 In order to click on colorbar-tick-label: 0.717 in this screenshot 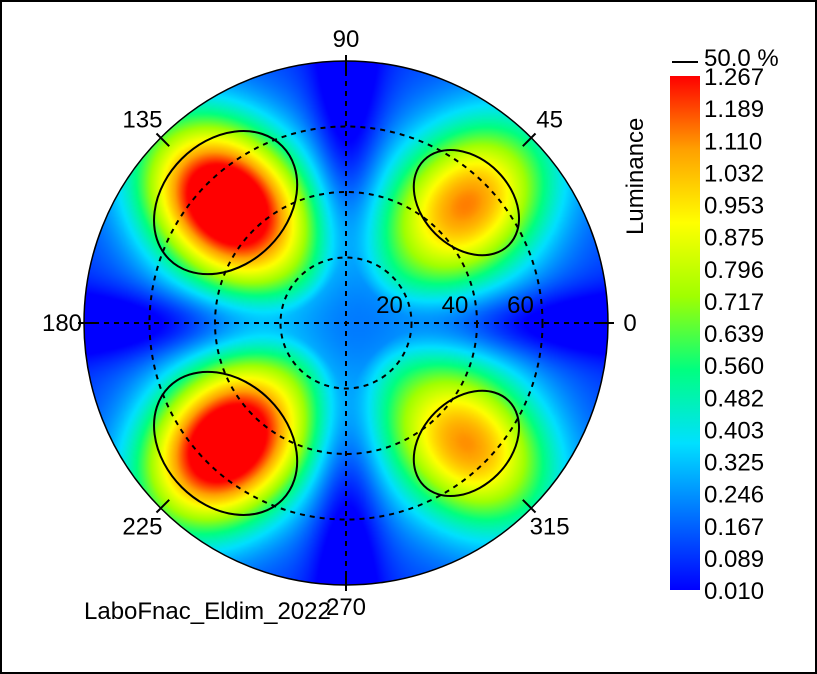, I will do `click(734, 302)`.